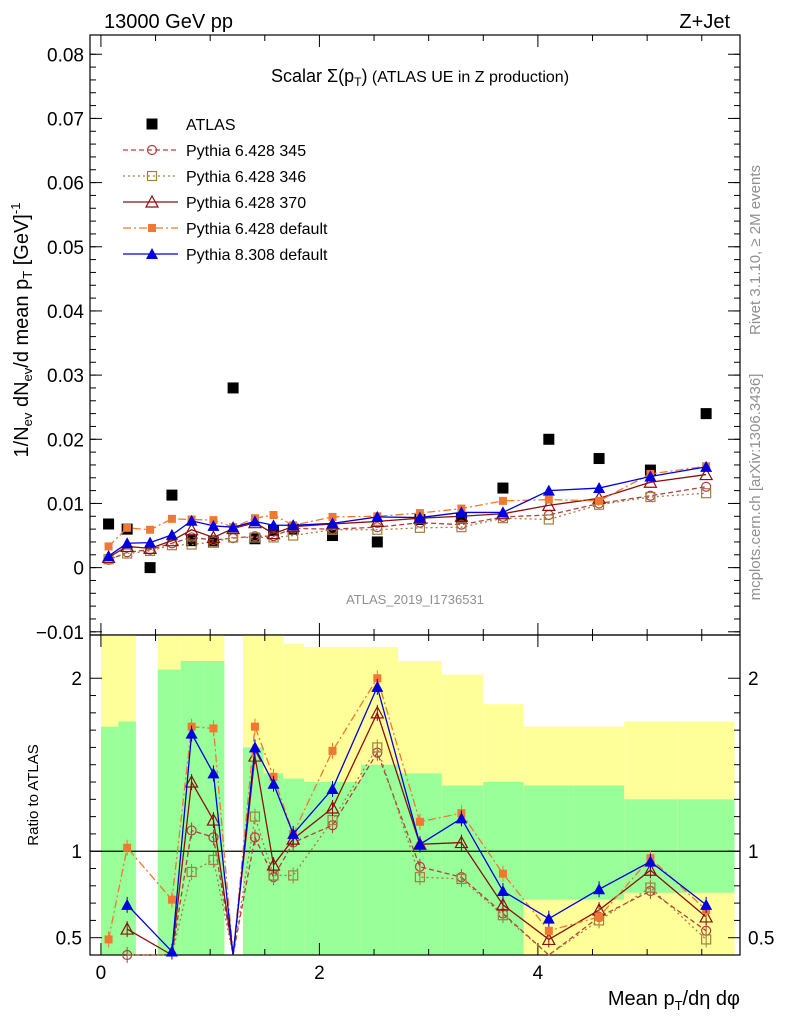 This screenshot has width=786, height=1024. Describe the element at coordinates (168, 22) in the screenshot. I see `energy-label: 13000 GeV pp` at that location.